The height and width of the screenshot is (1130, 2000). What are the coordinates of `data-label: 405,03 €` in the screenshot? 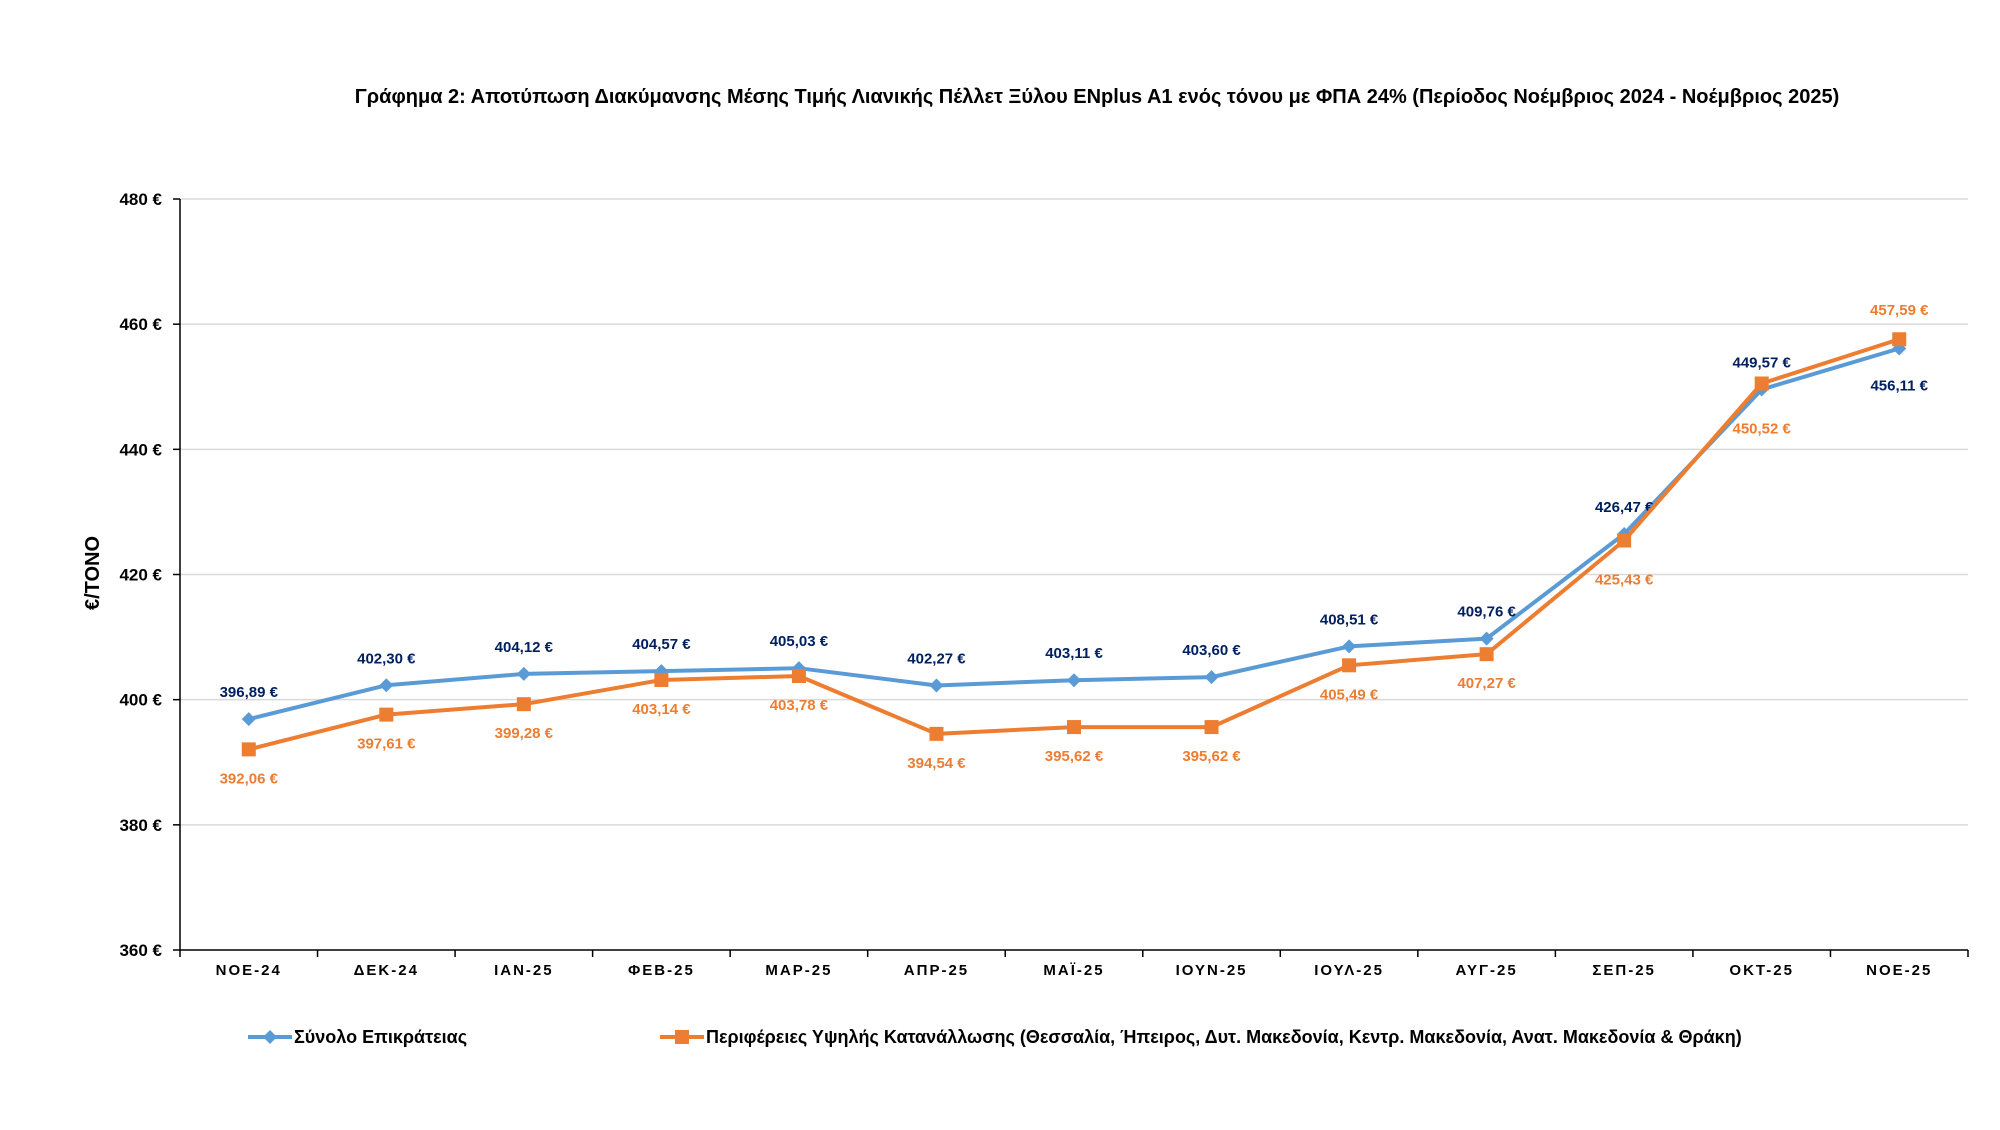 It's located at (799, 641).